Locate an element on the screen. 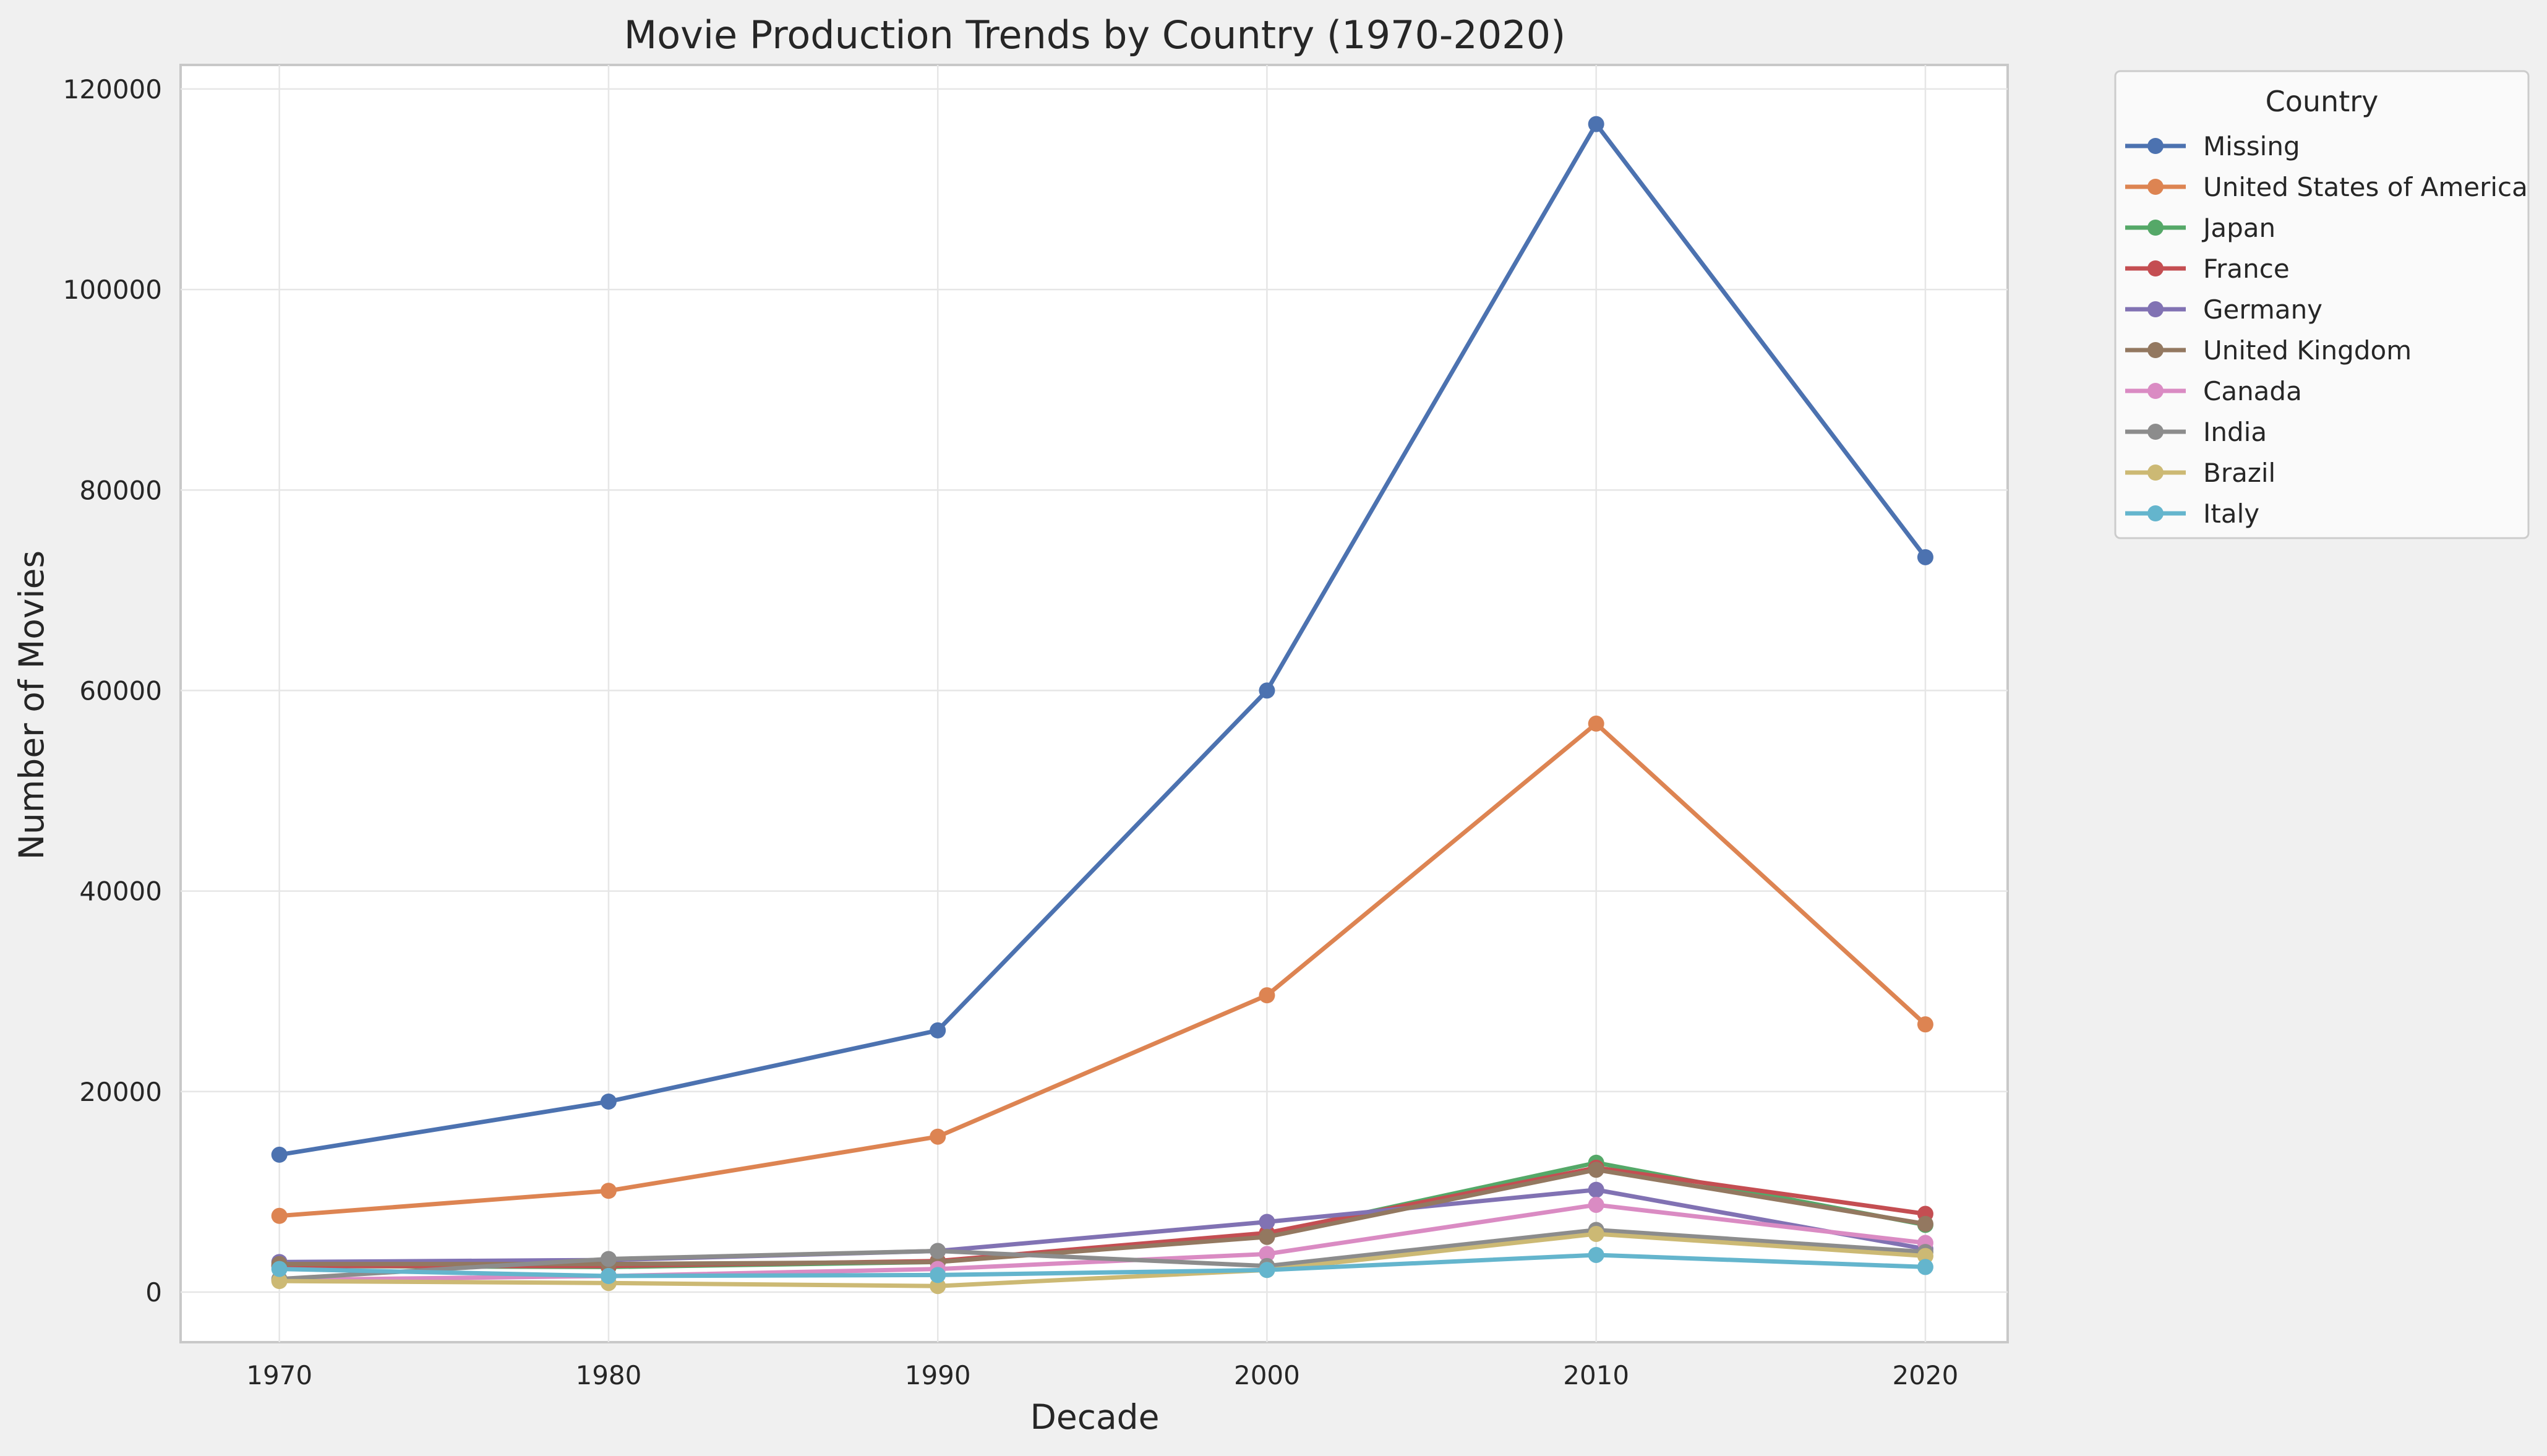  legend-item: Canada is located at coordinates (2213, 391).